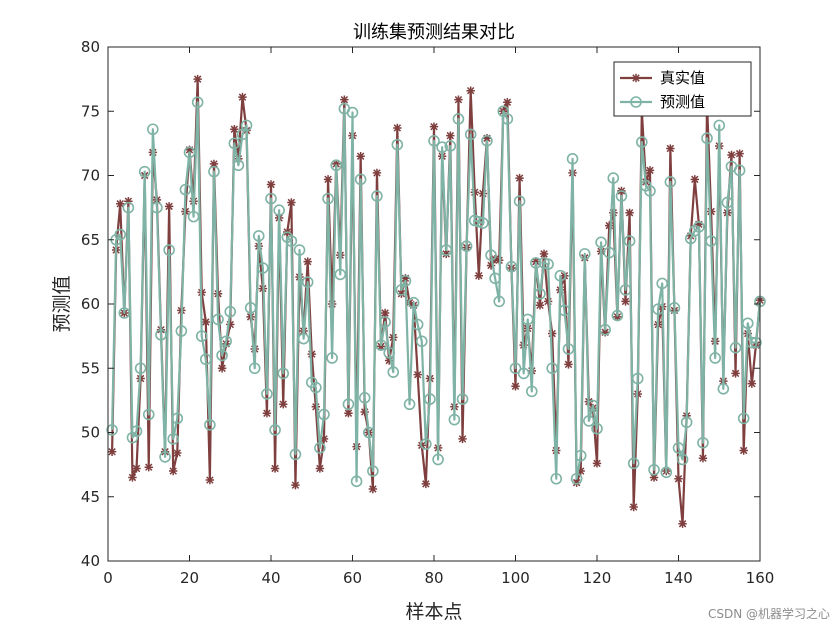  I want to click on legend-marker, so click(636, 102).